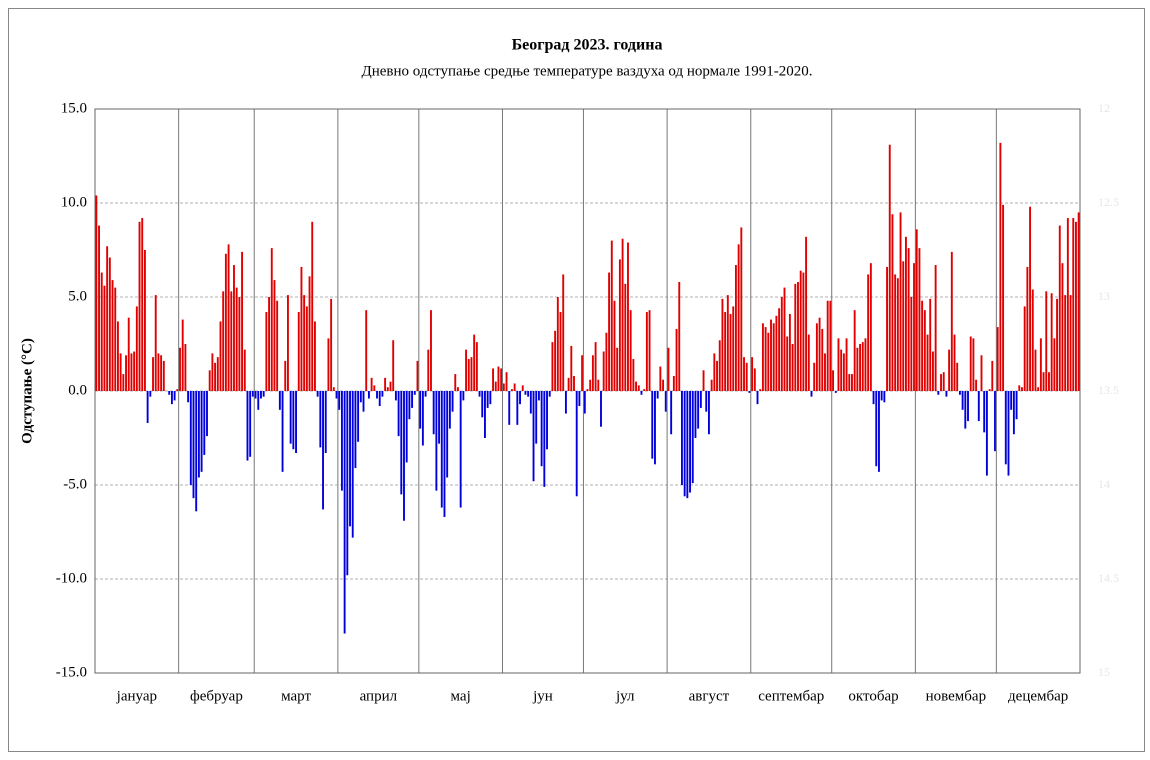 The height and width of the screenshot is (760, 1150). Describe the element at coordinates (873, 696) in the screenshot. I see `x-tick-label: октобар` at that location.